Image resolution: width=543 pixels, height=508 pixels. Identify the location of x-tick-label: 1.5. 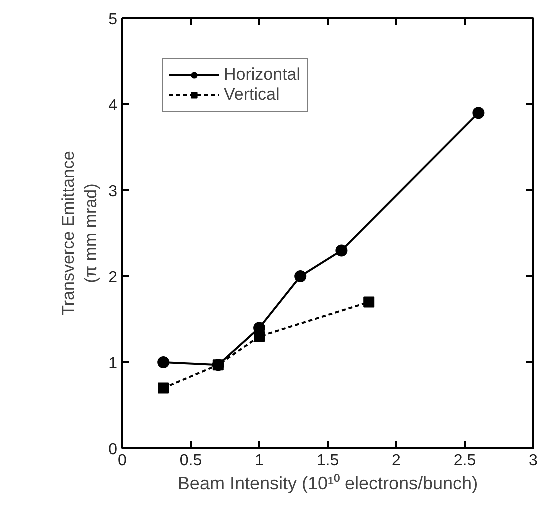
(328, 461).